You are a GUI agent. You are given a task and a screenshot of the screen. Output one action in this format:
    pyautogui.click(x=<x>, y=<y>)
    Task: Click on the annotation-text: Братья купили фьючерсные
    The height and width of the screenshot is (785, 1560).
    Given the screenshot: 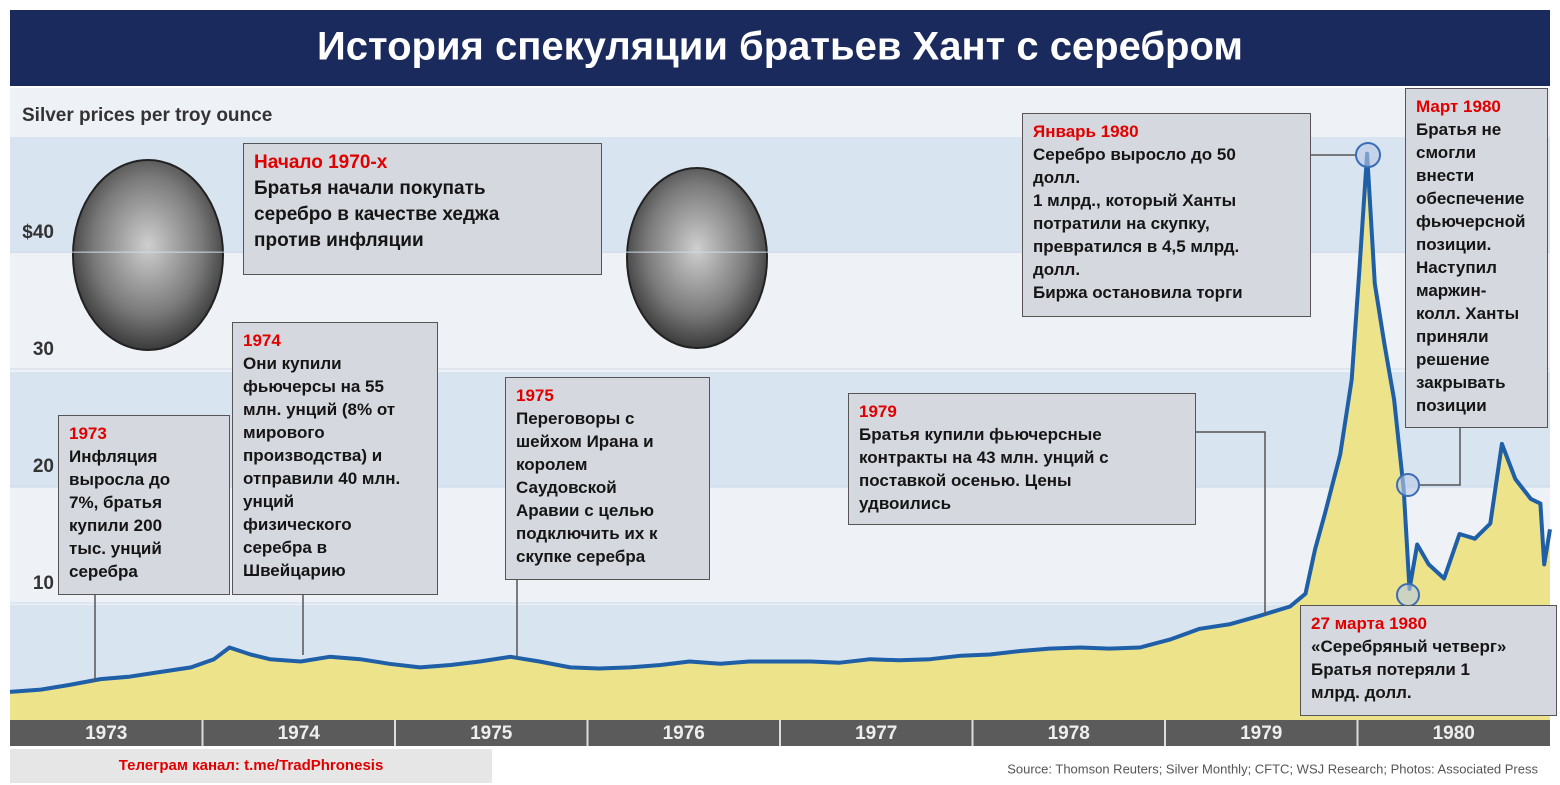 What is the action you would take?
    pyautogui.click(x=980, y=434)
    